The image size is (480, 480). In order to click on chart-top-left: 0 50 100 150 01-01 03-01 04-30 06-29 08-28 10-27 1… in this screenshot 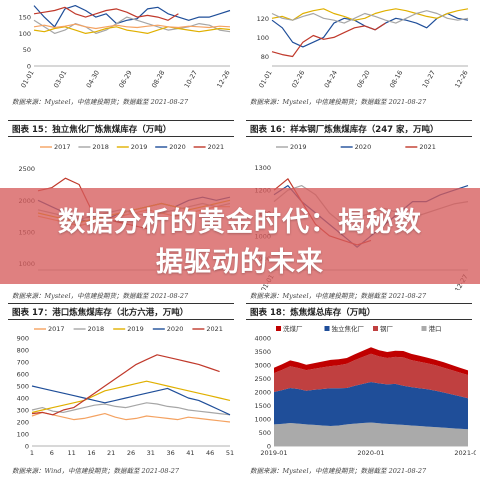, I will do `click(125, 46)`.